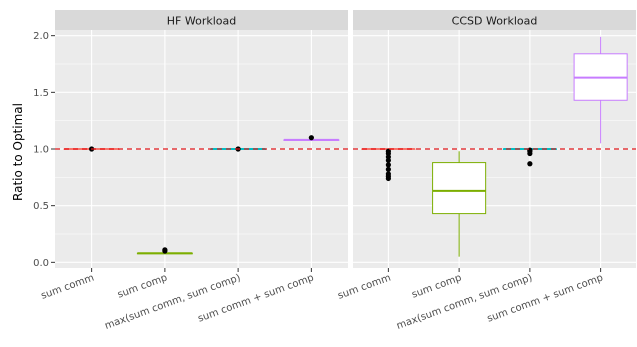 The image size is (637, 347). Describe the element at coordinates (545, 298) in the screenshot. I see `x-tick-label: sum comm + sum comp` at that location.